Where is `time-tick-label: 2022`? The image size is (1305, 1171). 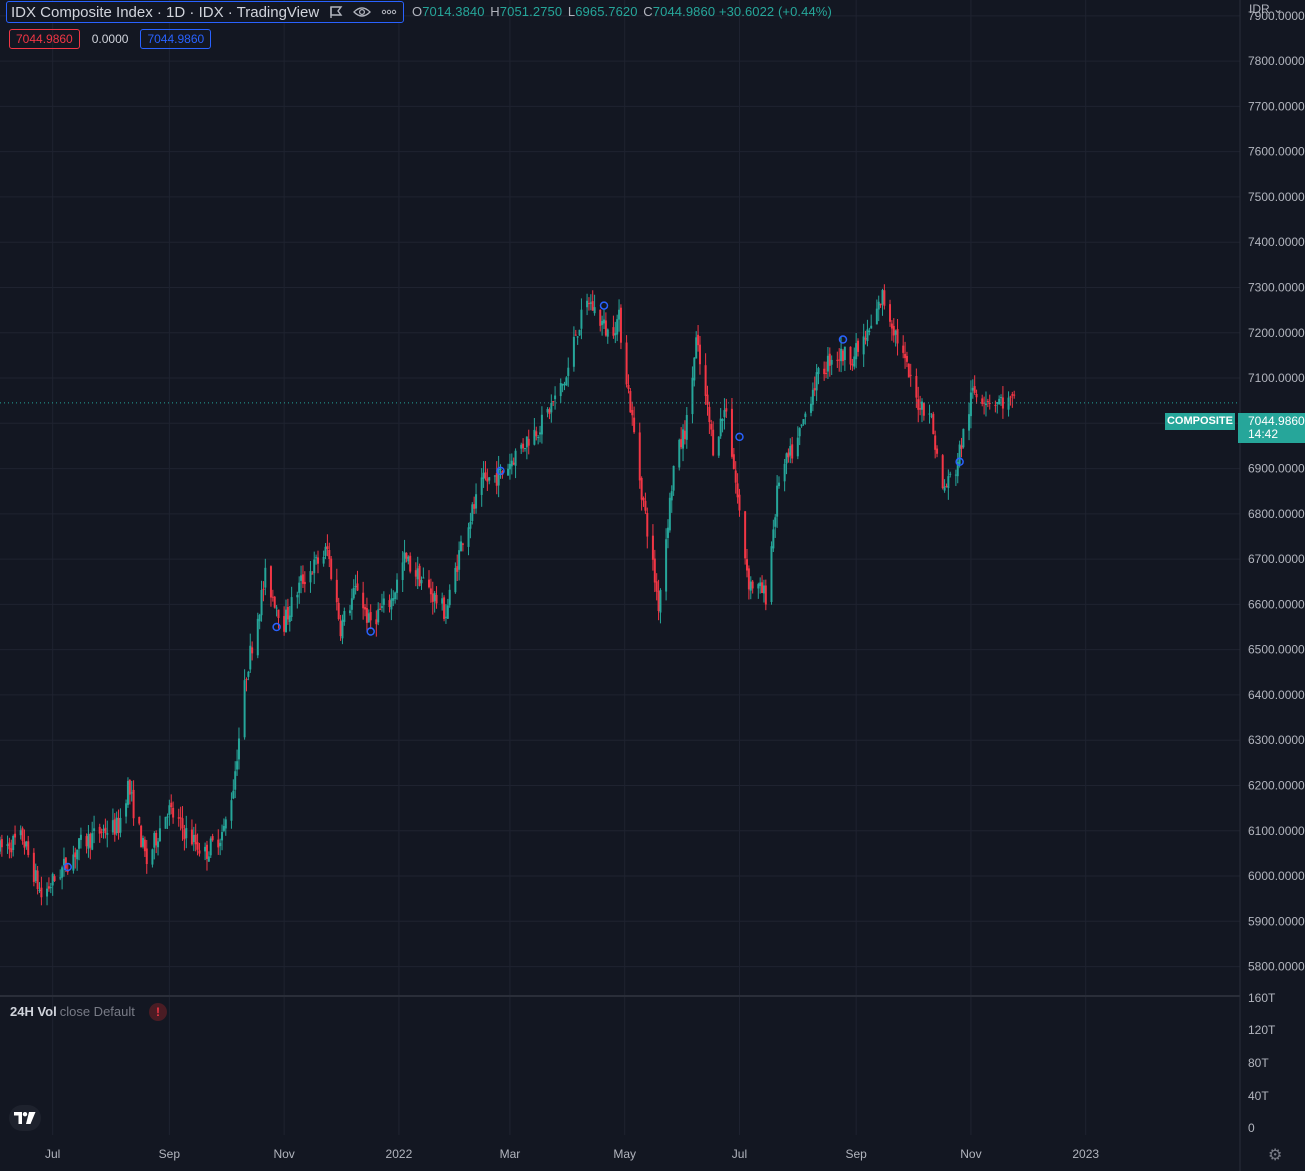
time-tick-label: 2022 is located at coordinates (399, 1154).